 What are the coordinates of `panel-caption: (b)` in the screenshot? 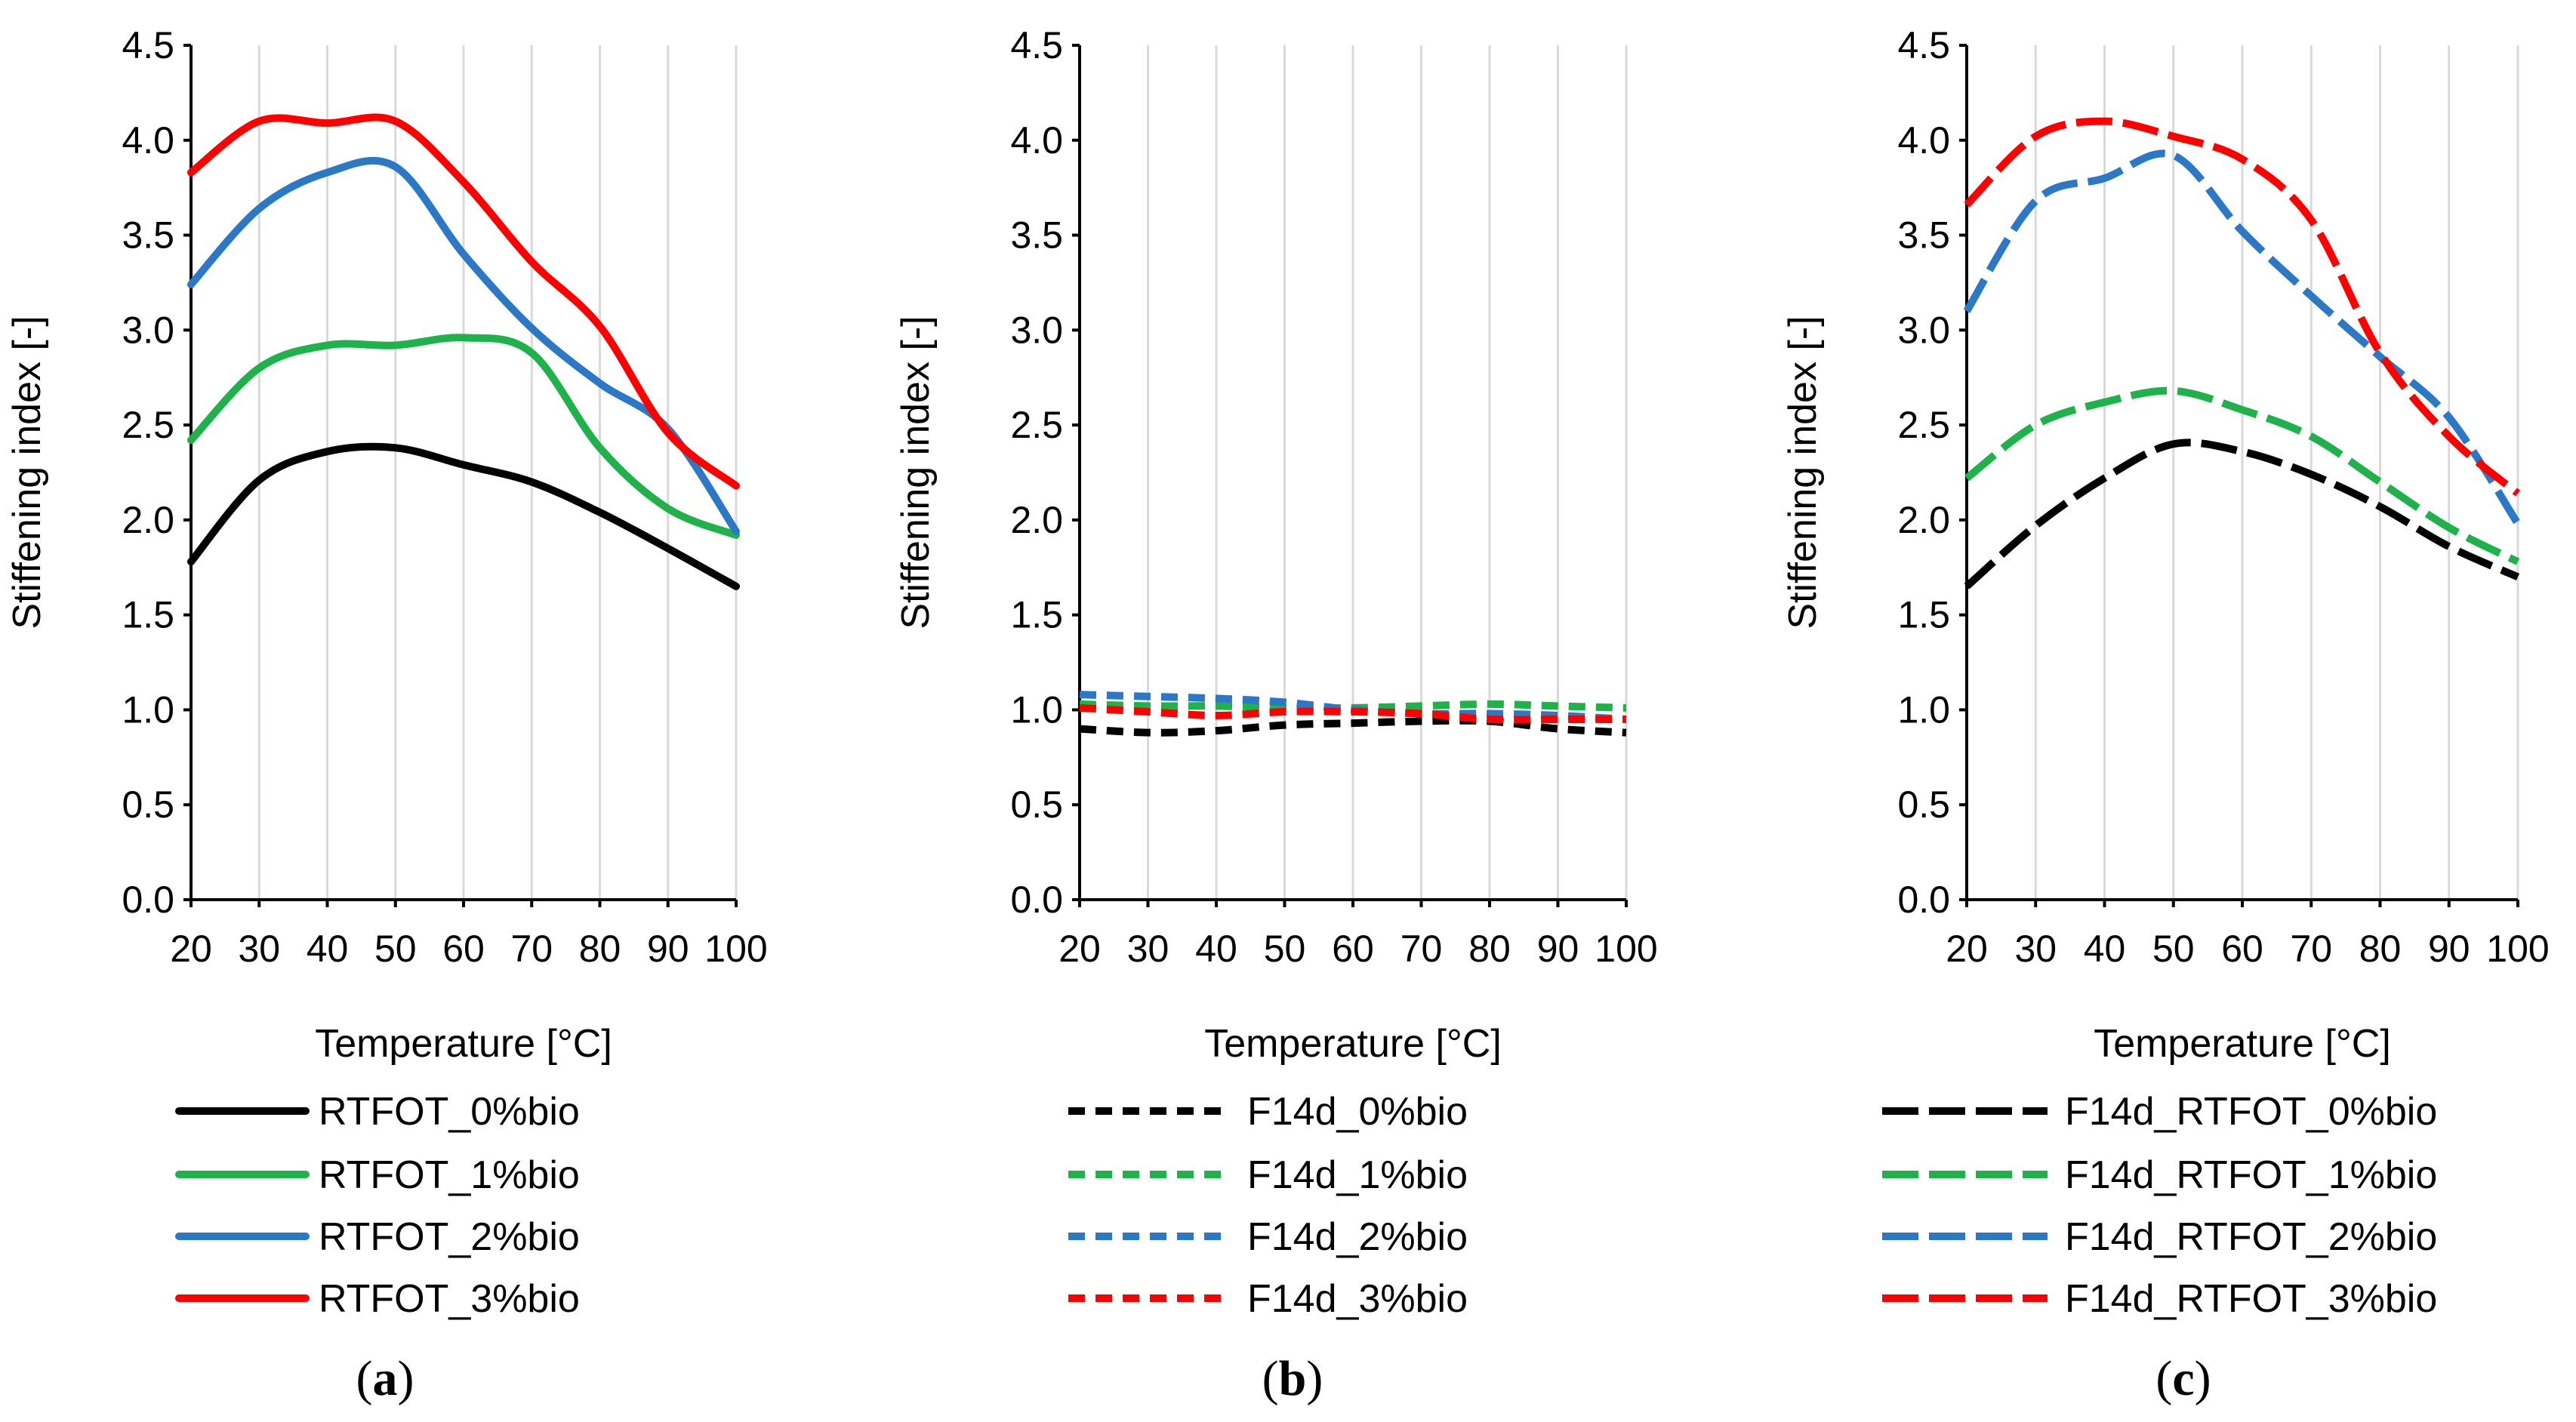 It's located at (1292, 1378).